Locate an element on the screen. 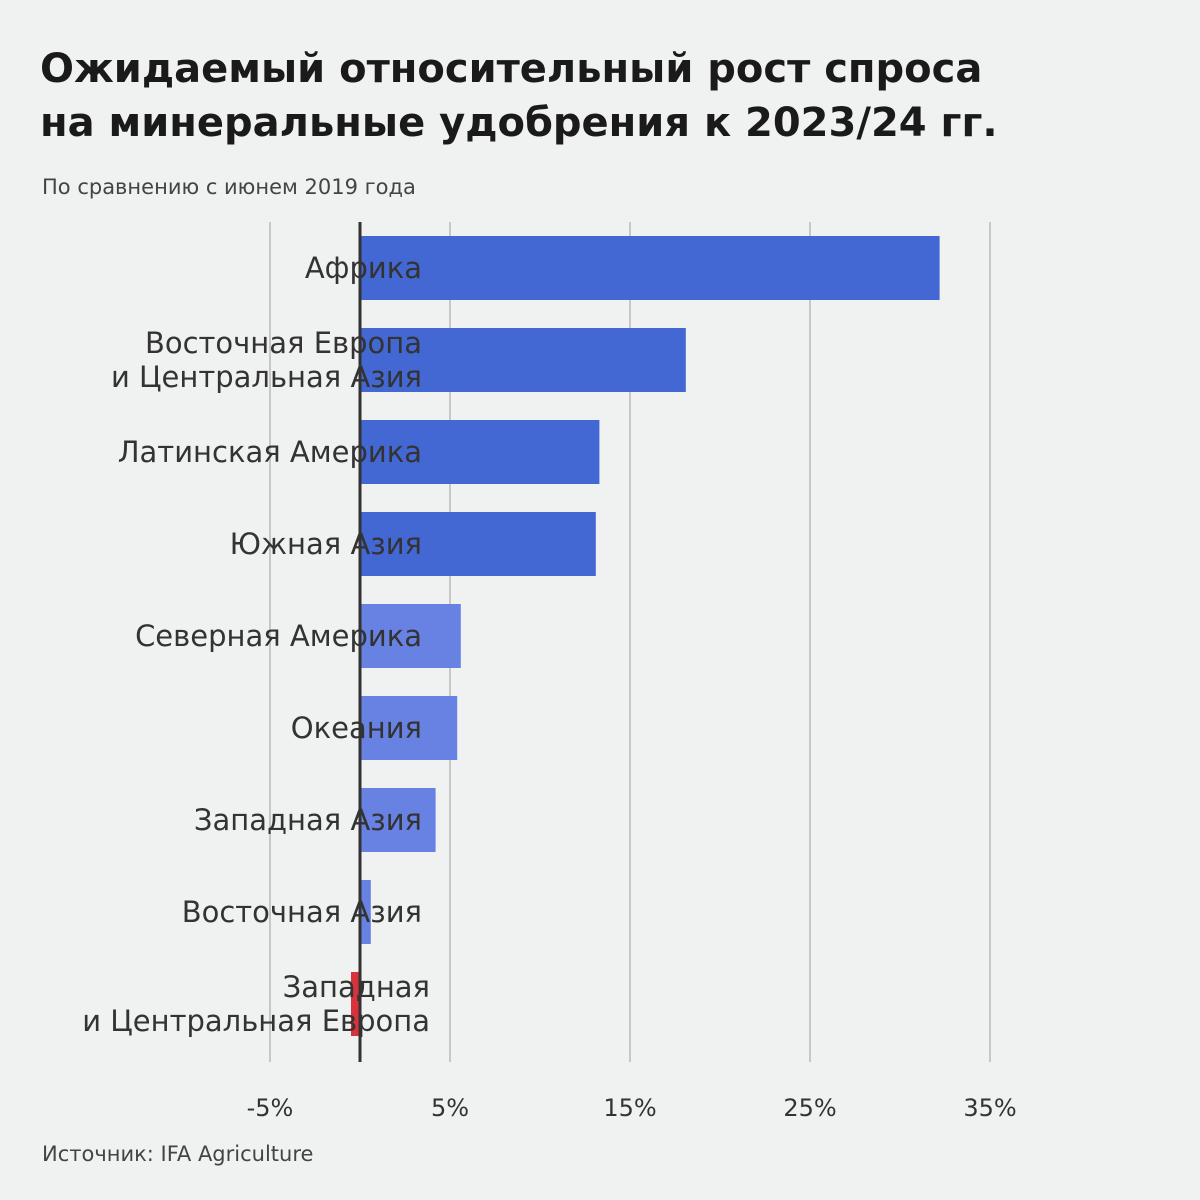 This screenshot has height=1200, width=1200. category-label-line: и Центральная Европа is located at coordinates (256, 1021).